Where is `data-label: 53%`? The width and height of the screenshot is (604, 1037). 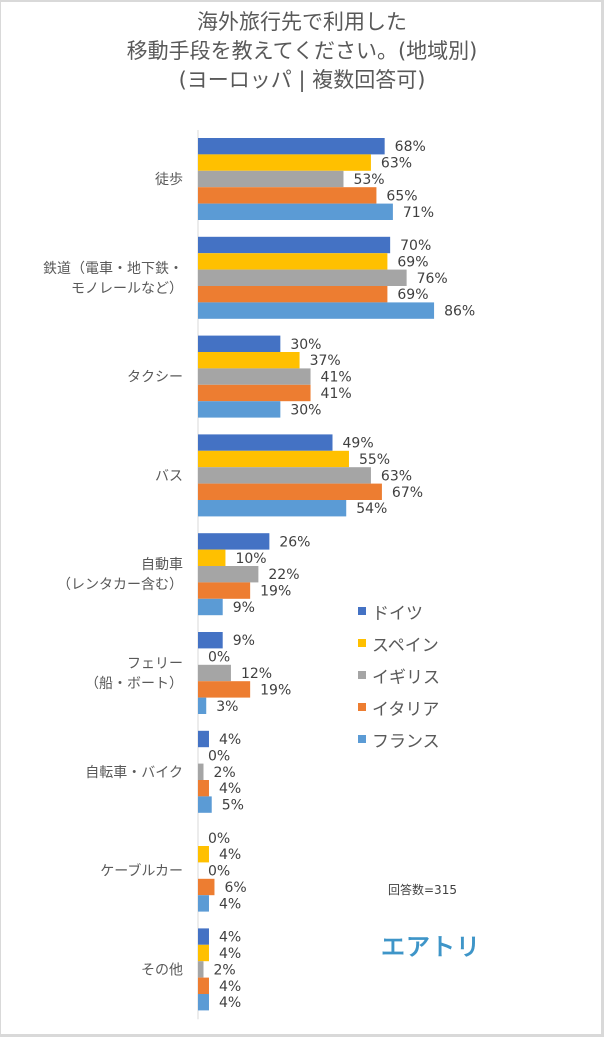
data-label: 53% is located at coordinates (368, 180).